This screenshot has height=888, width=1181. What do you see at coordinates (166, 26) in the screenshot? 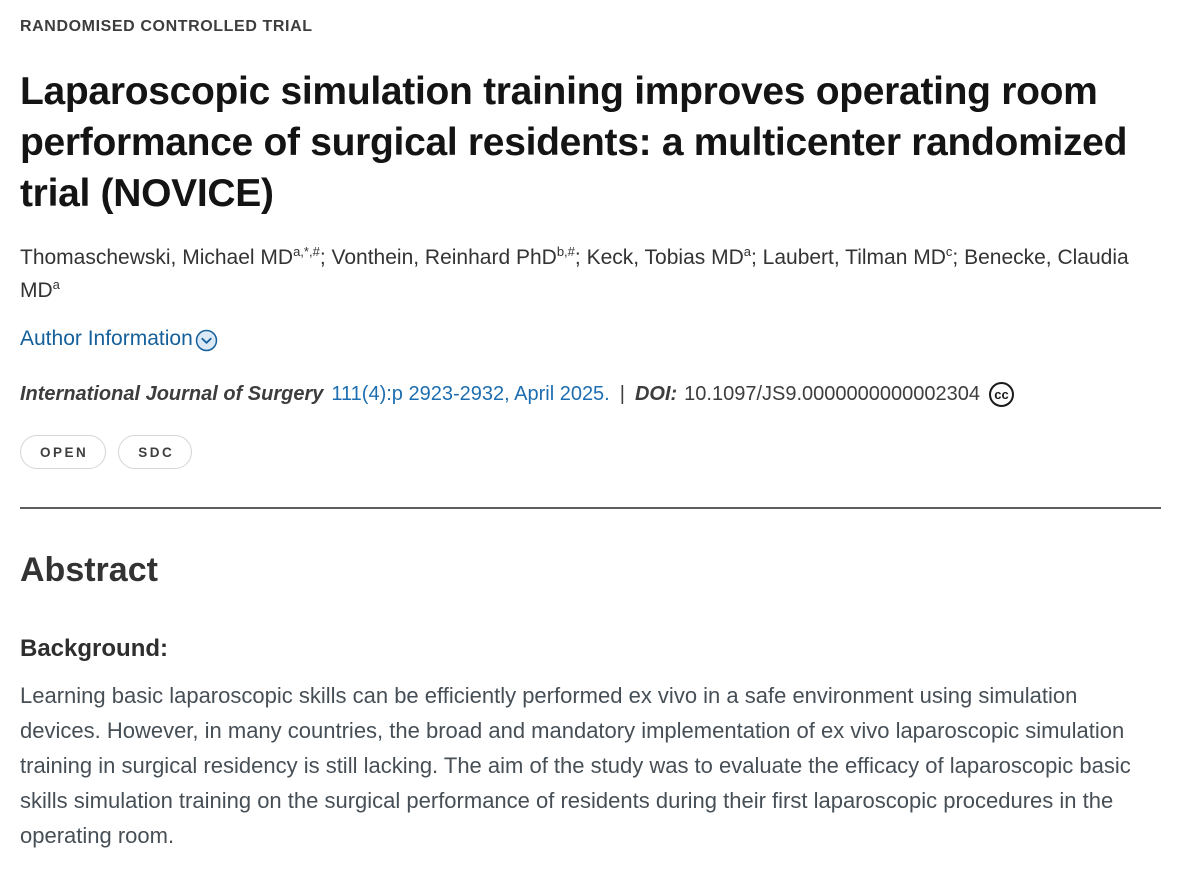
I see `article-type-label: RANDOMISED CONTROLLED TRIAL` at bounding box center [166, 26].